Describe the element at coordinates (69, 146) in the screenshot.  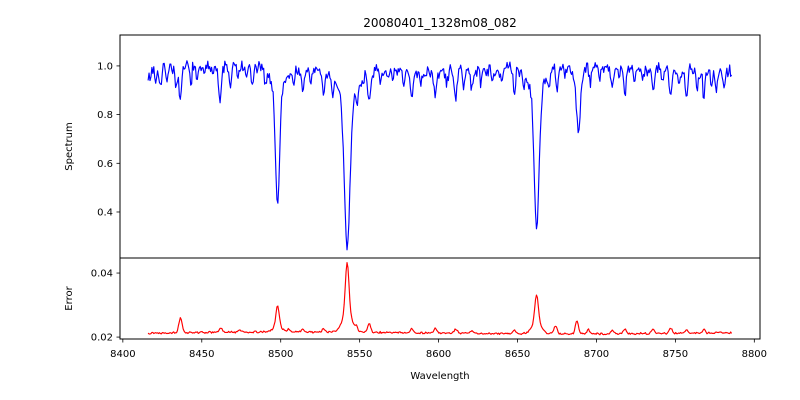
I see `spectrum-y-axis-label: Spectrum` at that location.